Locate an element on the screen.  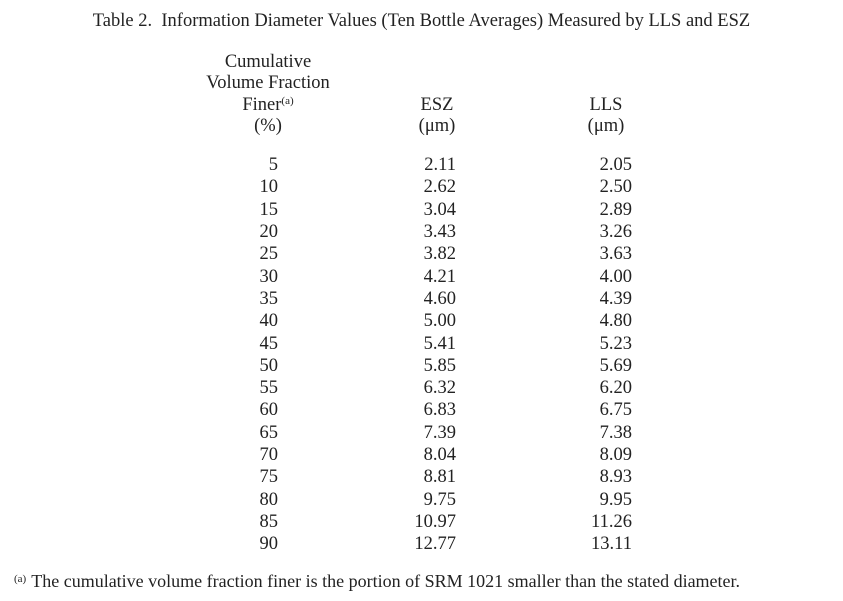
esz-value: 4.21 is located at coordinates (439, 276).